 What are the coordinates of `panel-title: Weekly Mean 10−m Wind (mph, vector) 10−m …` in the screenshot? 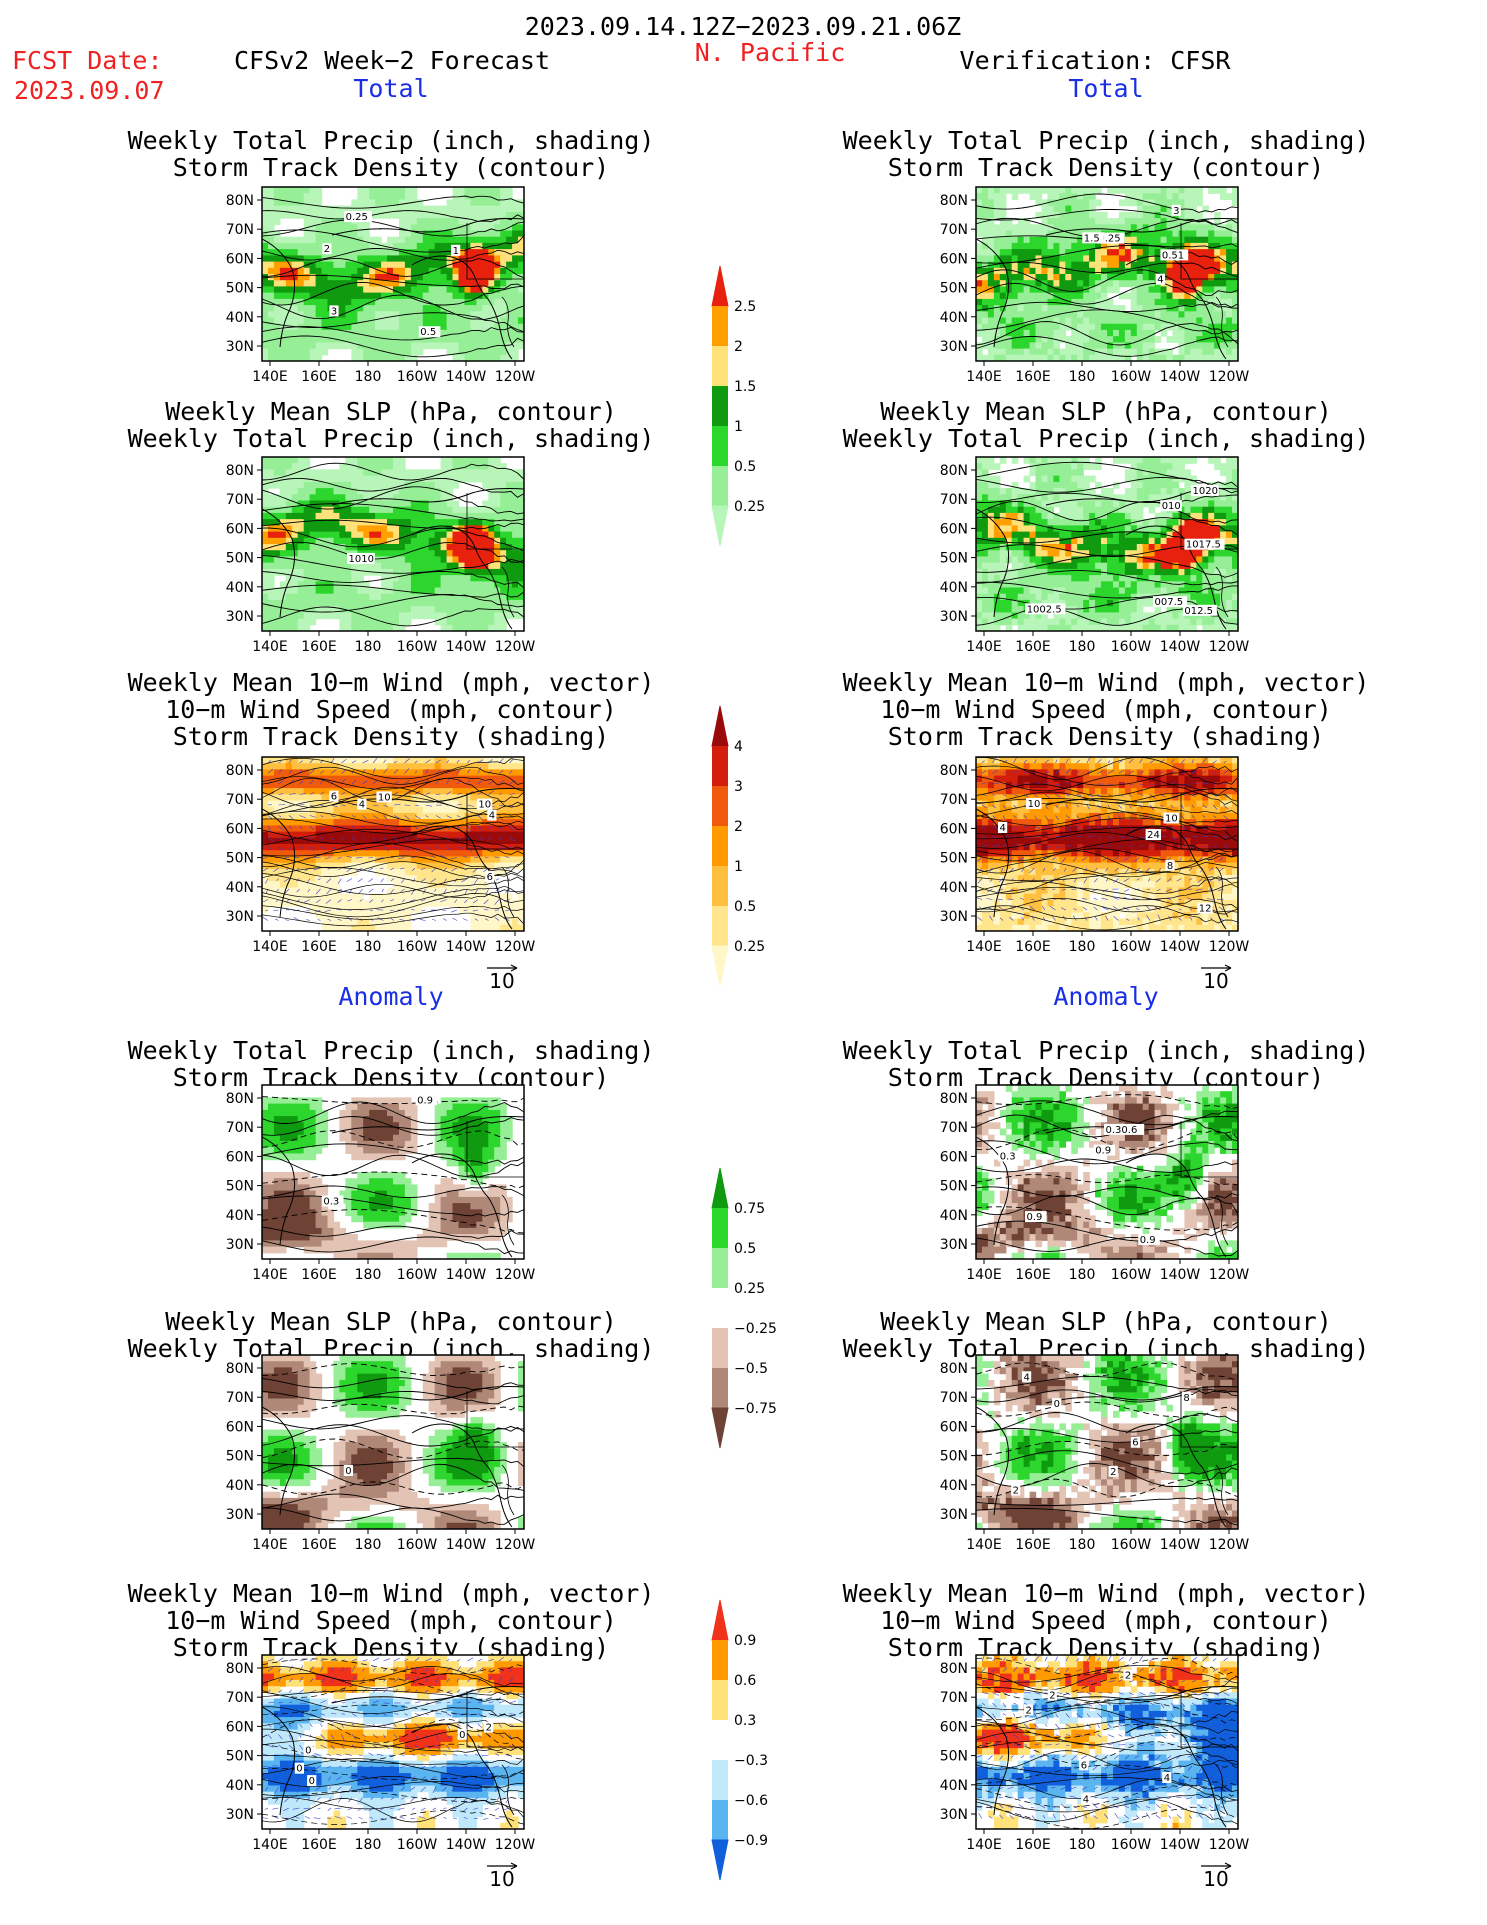 It's located at (391, 709).